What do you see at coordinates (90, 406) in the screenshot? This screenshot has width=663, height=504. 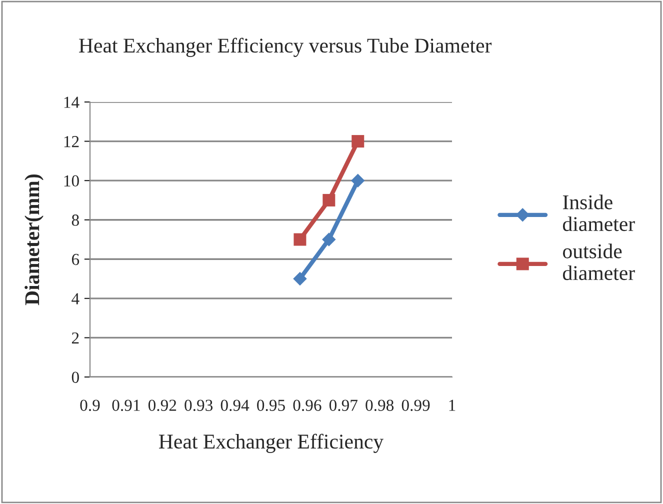 I see `x-tick-label: 0.9` at bounding box center [90, 406].